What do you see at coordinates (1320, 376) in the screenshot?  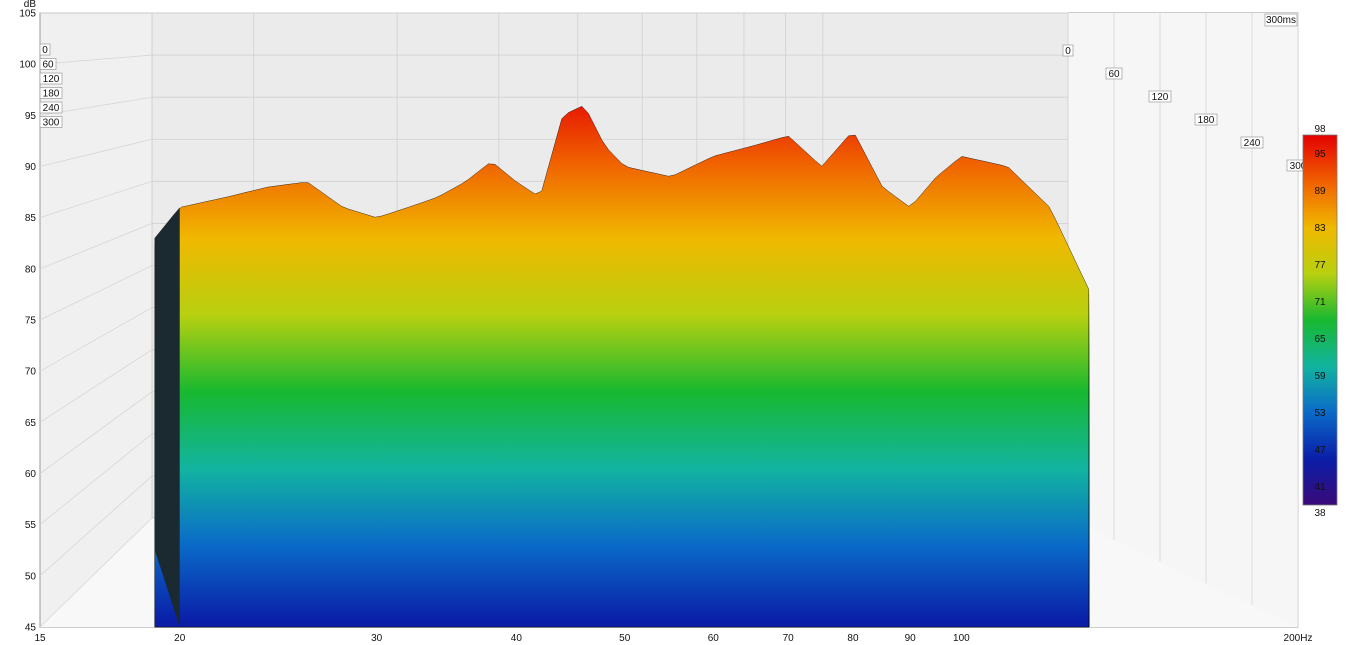 I see `color-tick-label: 59` at bounding box center [1320, 376].